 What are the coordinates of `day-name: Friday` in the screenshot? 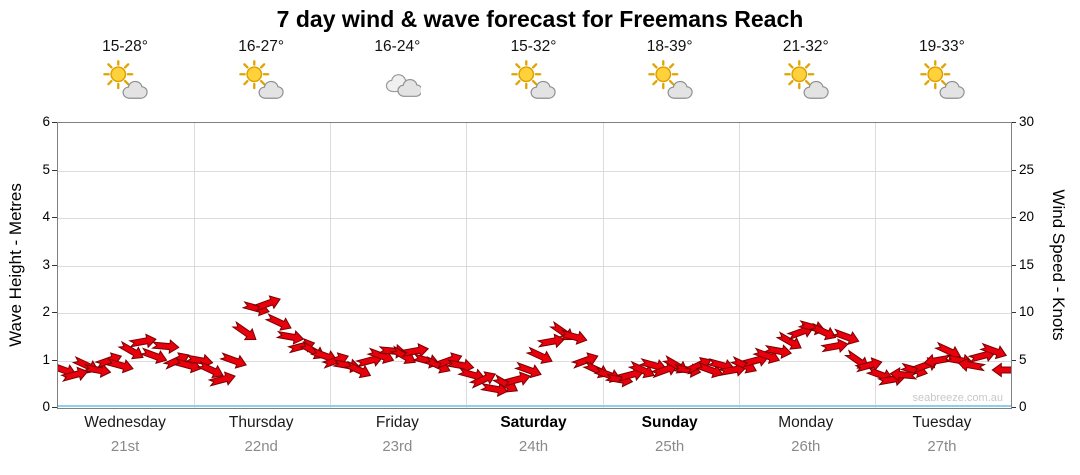 It's located at (397, 422).